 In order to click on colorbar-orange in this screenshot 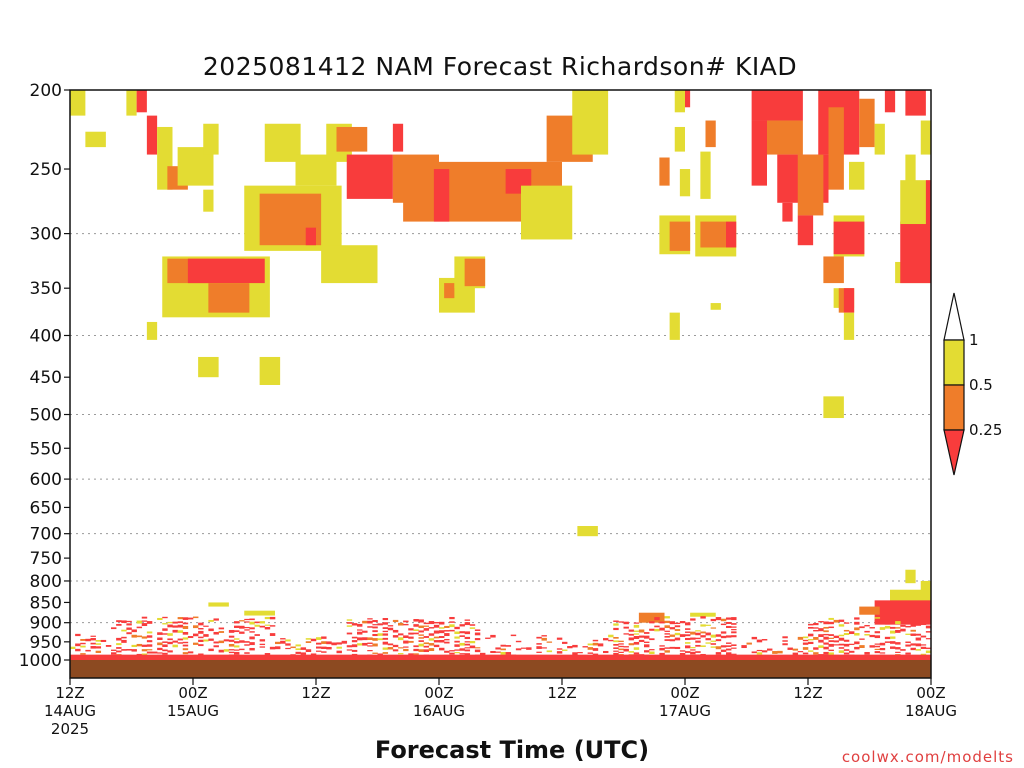, I will do `click(954, 407)`.